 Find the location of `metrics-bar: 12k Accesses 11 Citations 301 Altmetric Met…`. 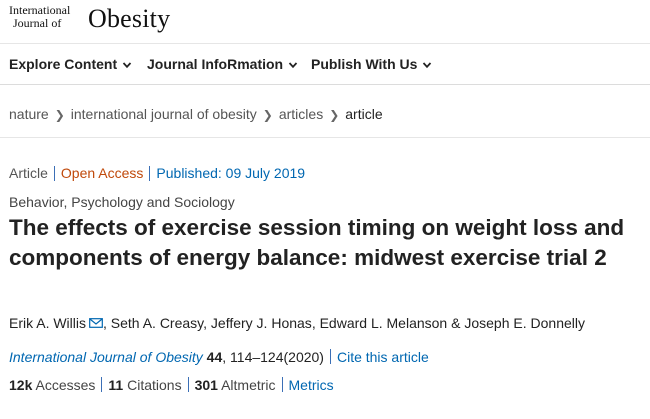

metrics-bar: 12k Accesses 11 Citations 301 Altmetric Met… is located at coordinates (171, 385).